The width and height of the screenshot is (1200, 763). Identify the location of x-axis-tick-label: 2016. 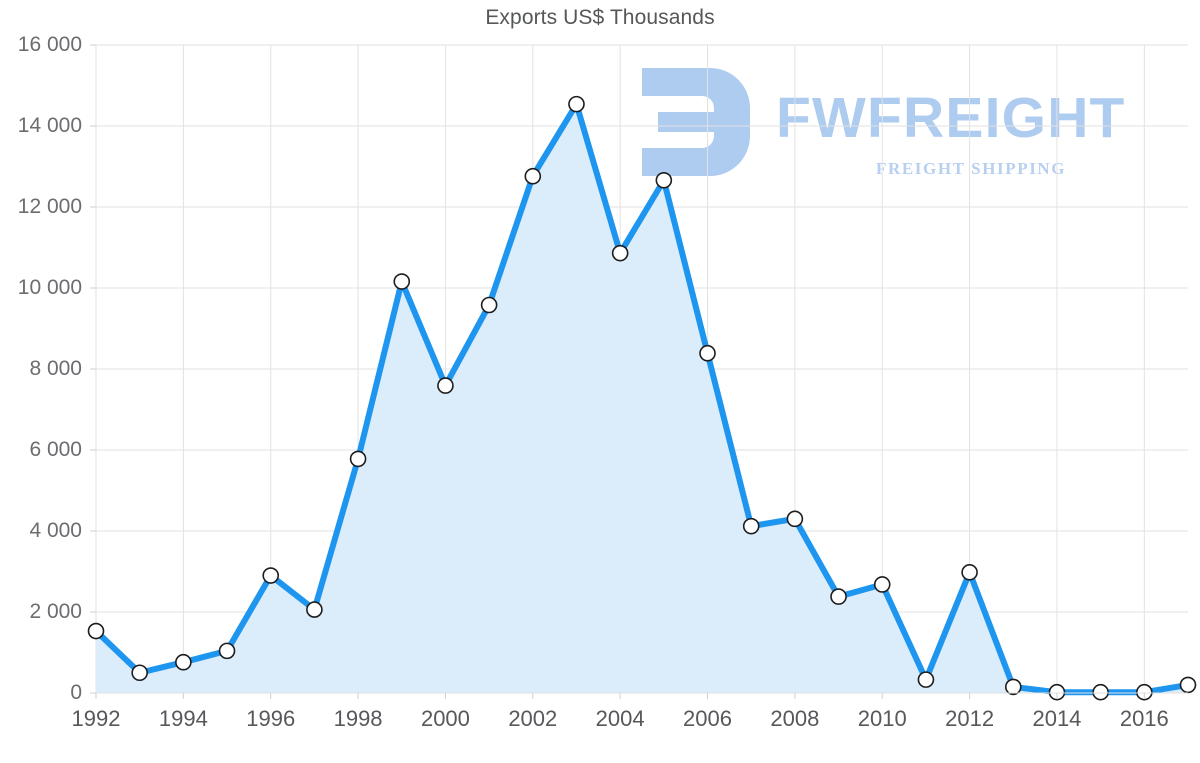
(1144, 718).